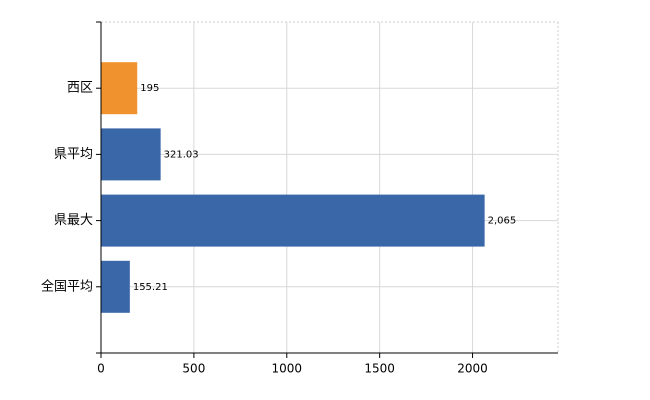 This screenshot has height=400, width=650. What do you see at coordinates (502, 221) in the screenshot?
I see `value-label: 2,065` at bounding box center [502, 221].